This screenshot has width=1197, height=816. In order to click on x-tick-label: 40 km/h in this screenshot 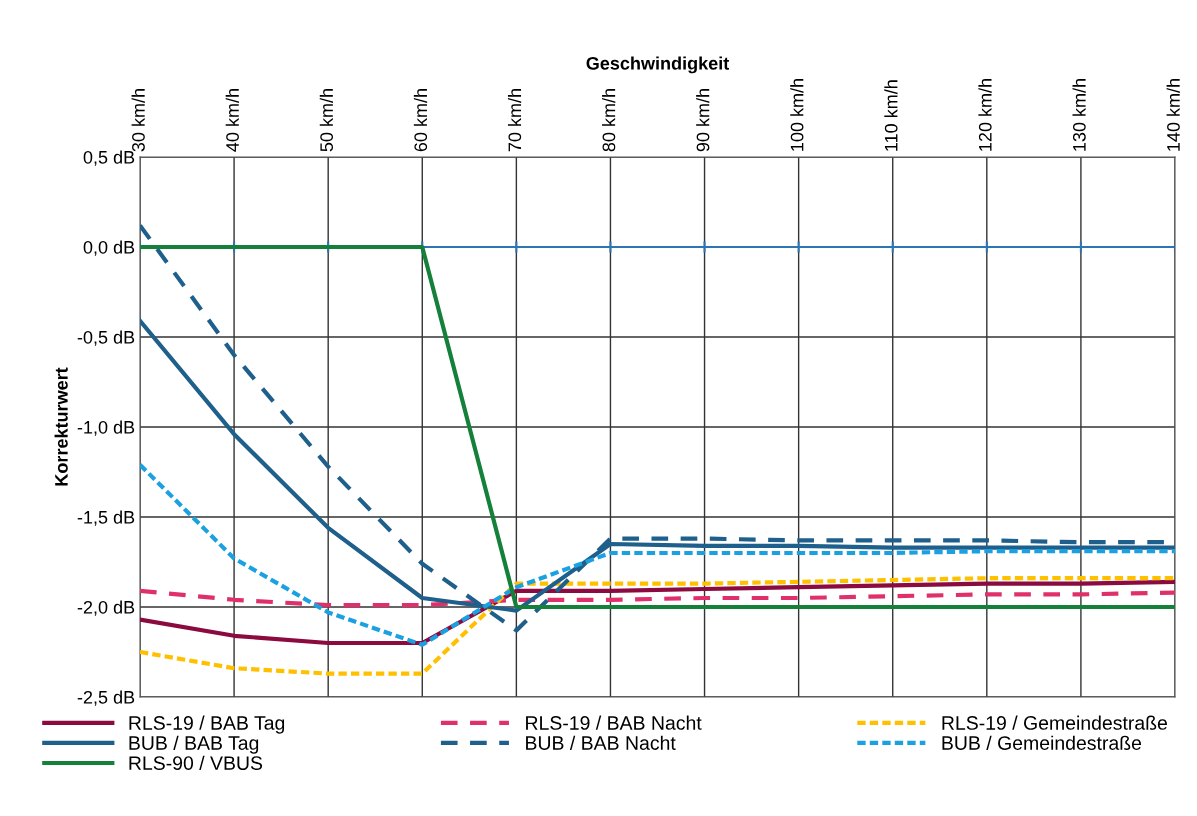, I will do `click(232, 120)`.